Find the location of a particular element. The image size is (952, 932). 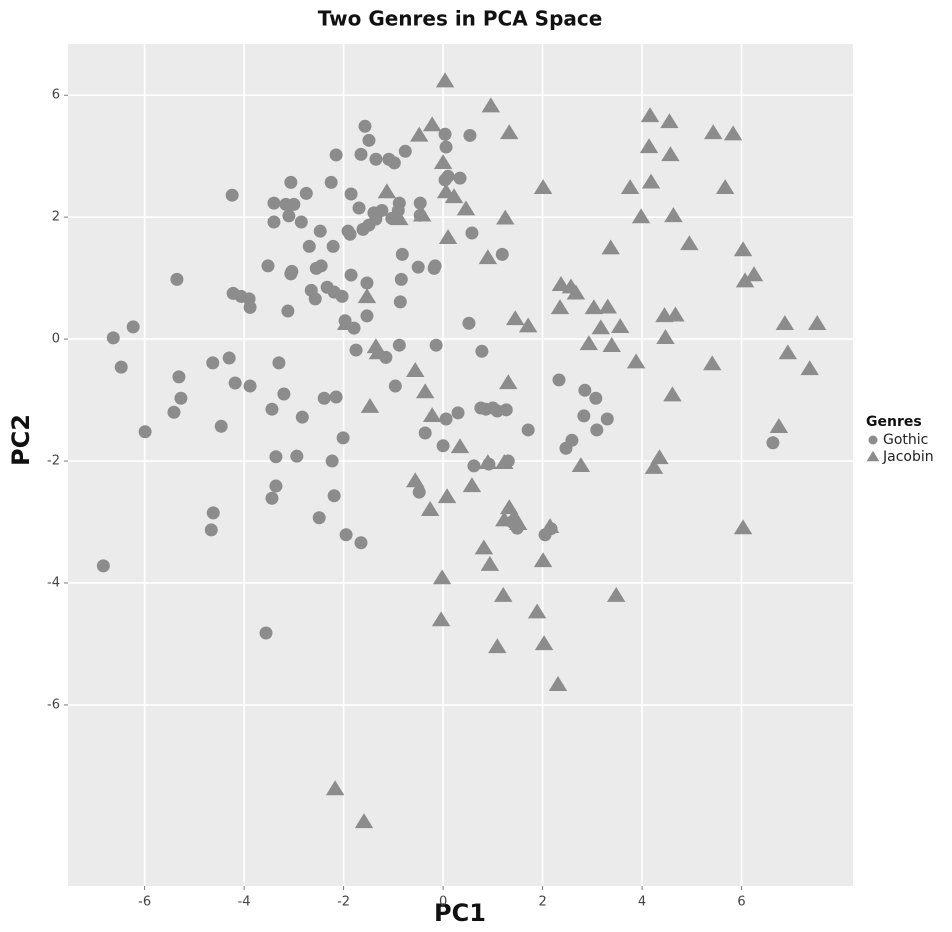

legend-label: Gothic is located at coordinates (905, 440).